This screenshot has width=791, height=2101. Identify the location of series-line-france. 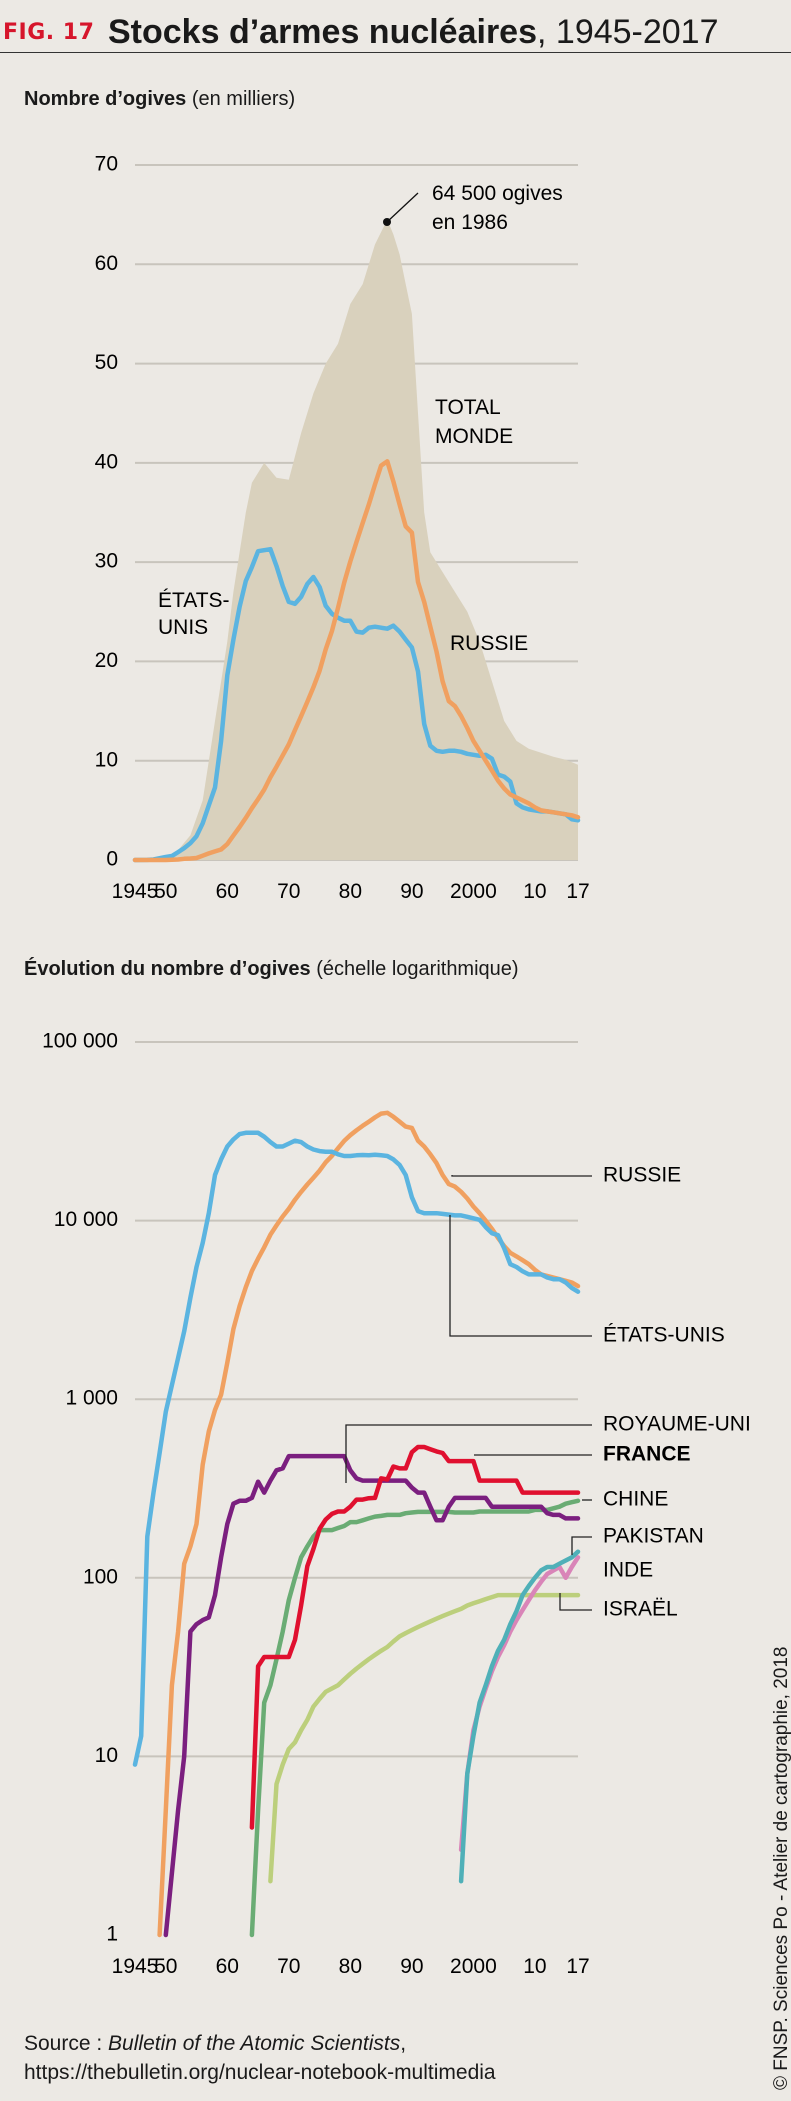
(415, 1637).